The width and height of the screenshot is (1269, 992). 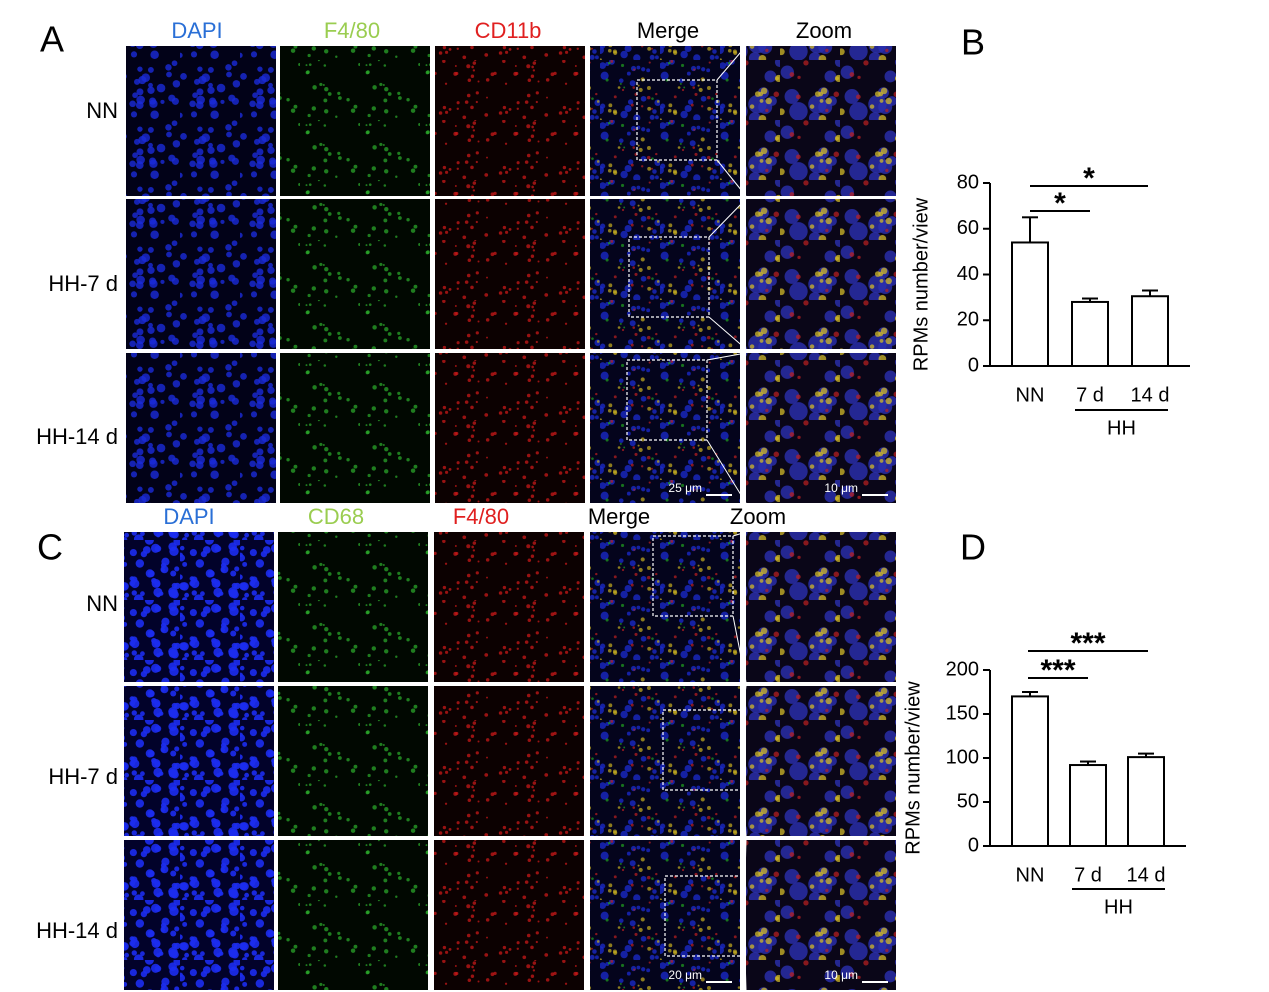 What do you see at coordinates (968, 801) in the screenshot?
I see `y-tick-label: 50` at bounding box center [968, 801].